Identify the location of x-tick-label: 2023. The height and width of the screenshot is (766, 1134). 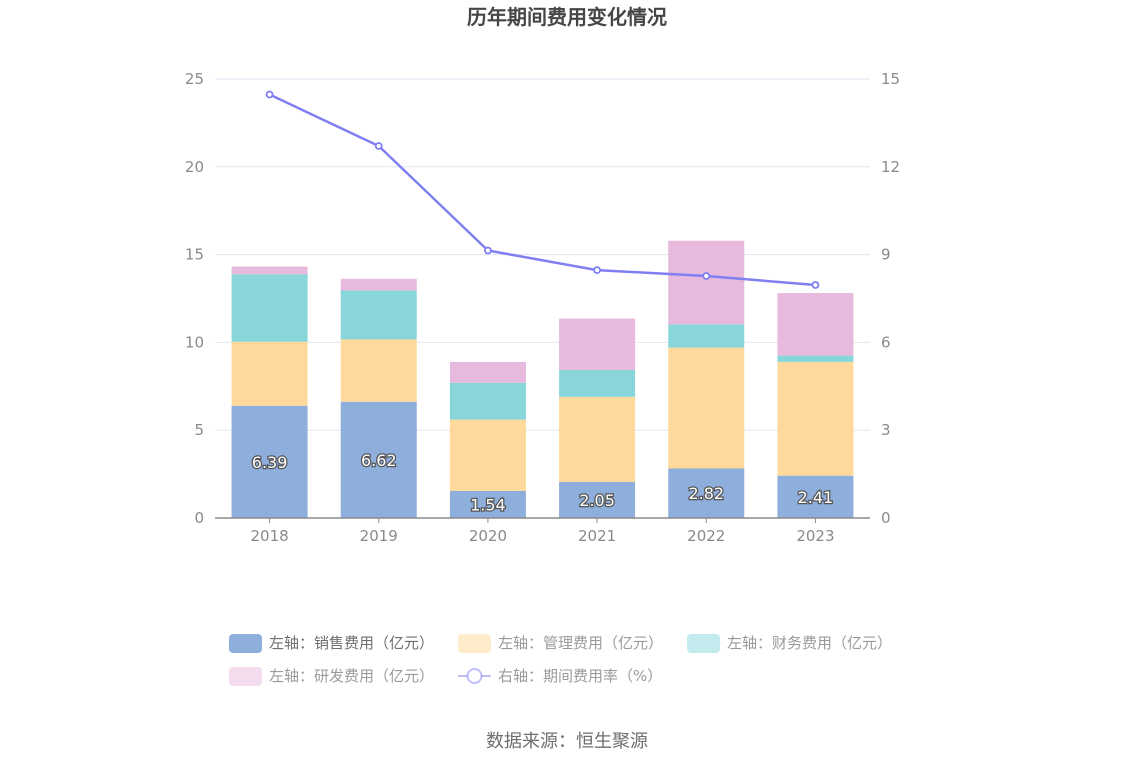
(815, 536).